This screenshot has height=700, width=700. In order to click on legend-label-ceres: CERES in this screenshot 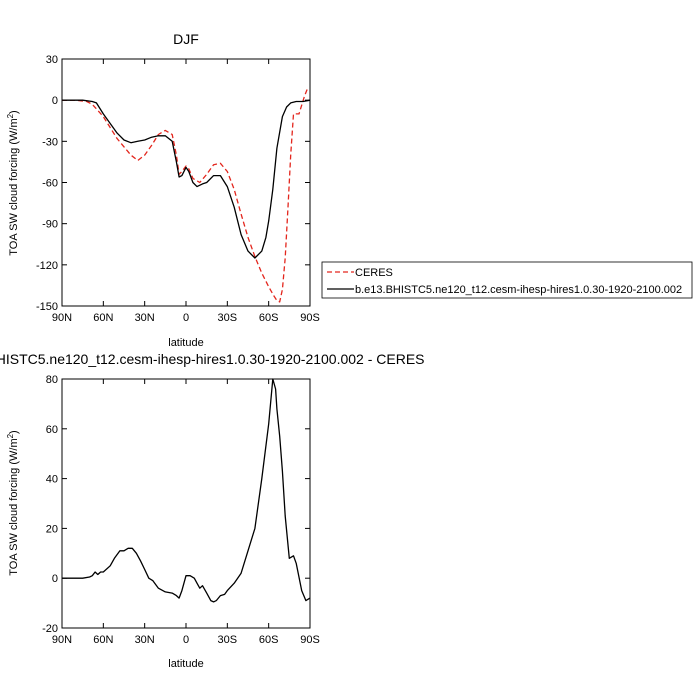, I will do `click(374, 273)`.